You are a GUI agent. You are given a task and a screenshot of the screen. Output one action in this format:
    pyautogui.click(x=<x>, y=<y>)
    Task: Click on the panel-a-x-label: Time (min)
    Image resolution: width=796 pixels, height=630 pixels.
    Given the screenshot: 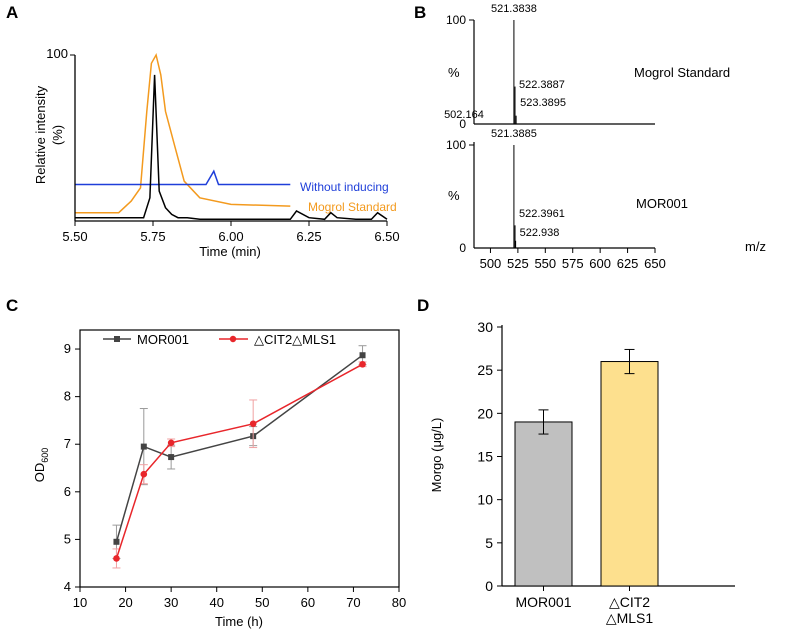 What is the action you would take?
    pyautogui.click(x=230, y=251)
    